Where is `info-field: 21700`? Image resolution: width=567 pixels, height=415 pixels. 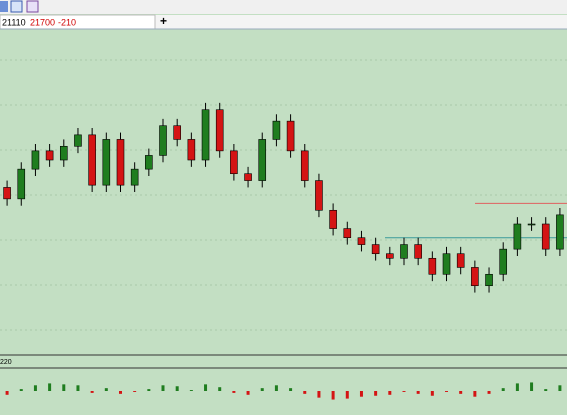
info-field: 21700 is located at coordinates (42, 22).